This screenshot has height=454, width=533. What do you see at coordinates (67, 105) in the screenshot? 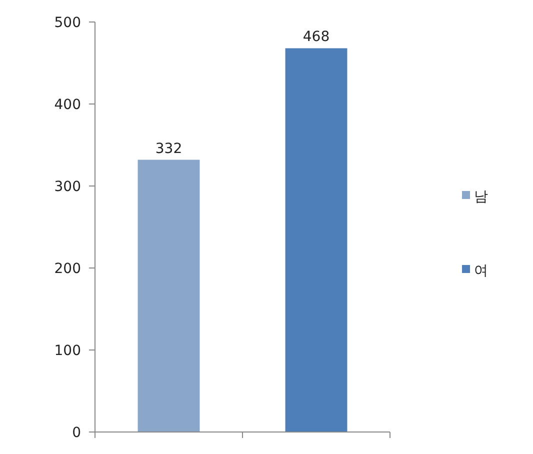
I see `y-tick-label: 400` at bounding box center [67, 105].